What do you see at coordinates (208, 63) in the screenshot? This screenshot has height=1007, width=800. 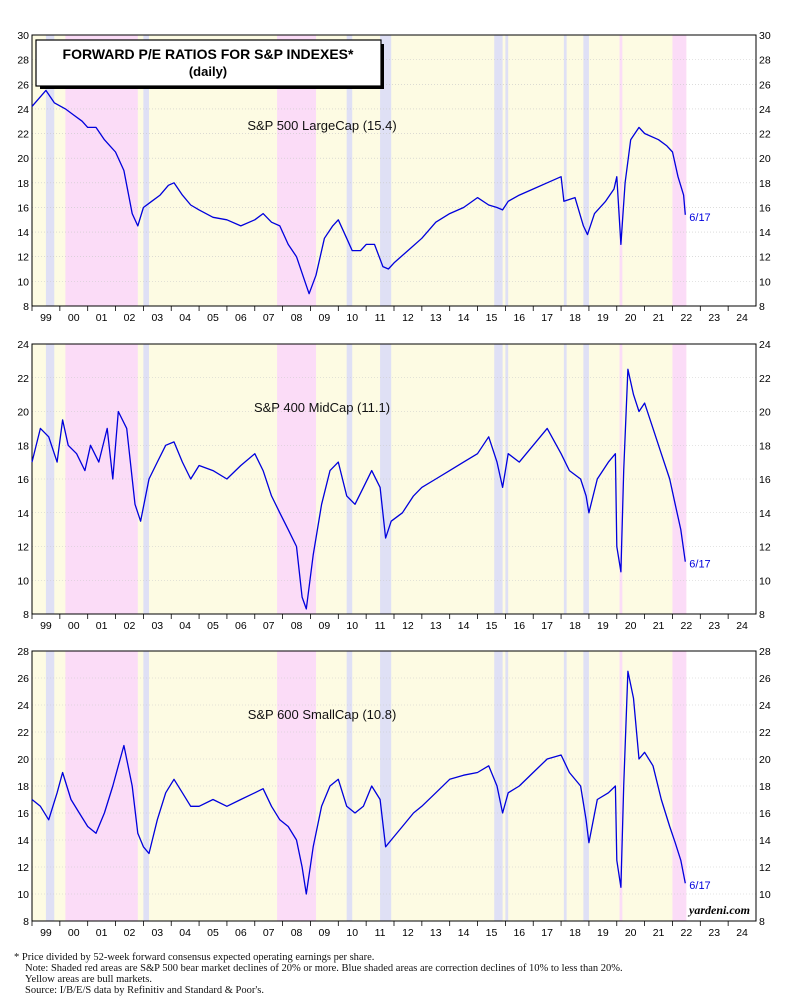 I see `title-frame` at bounding box center [208, 63].